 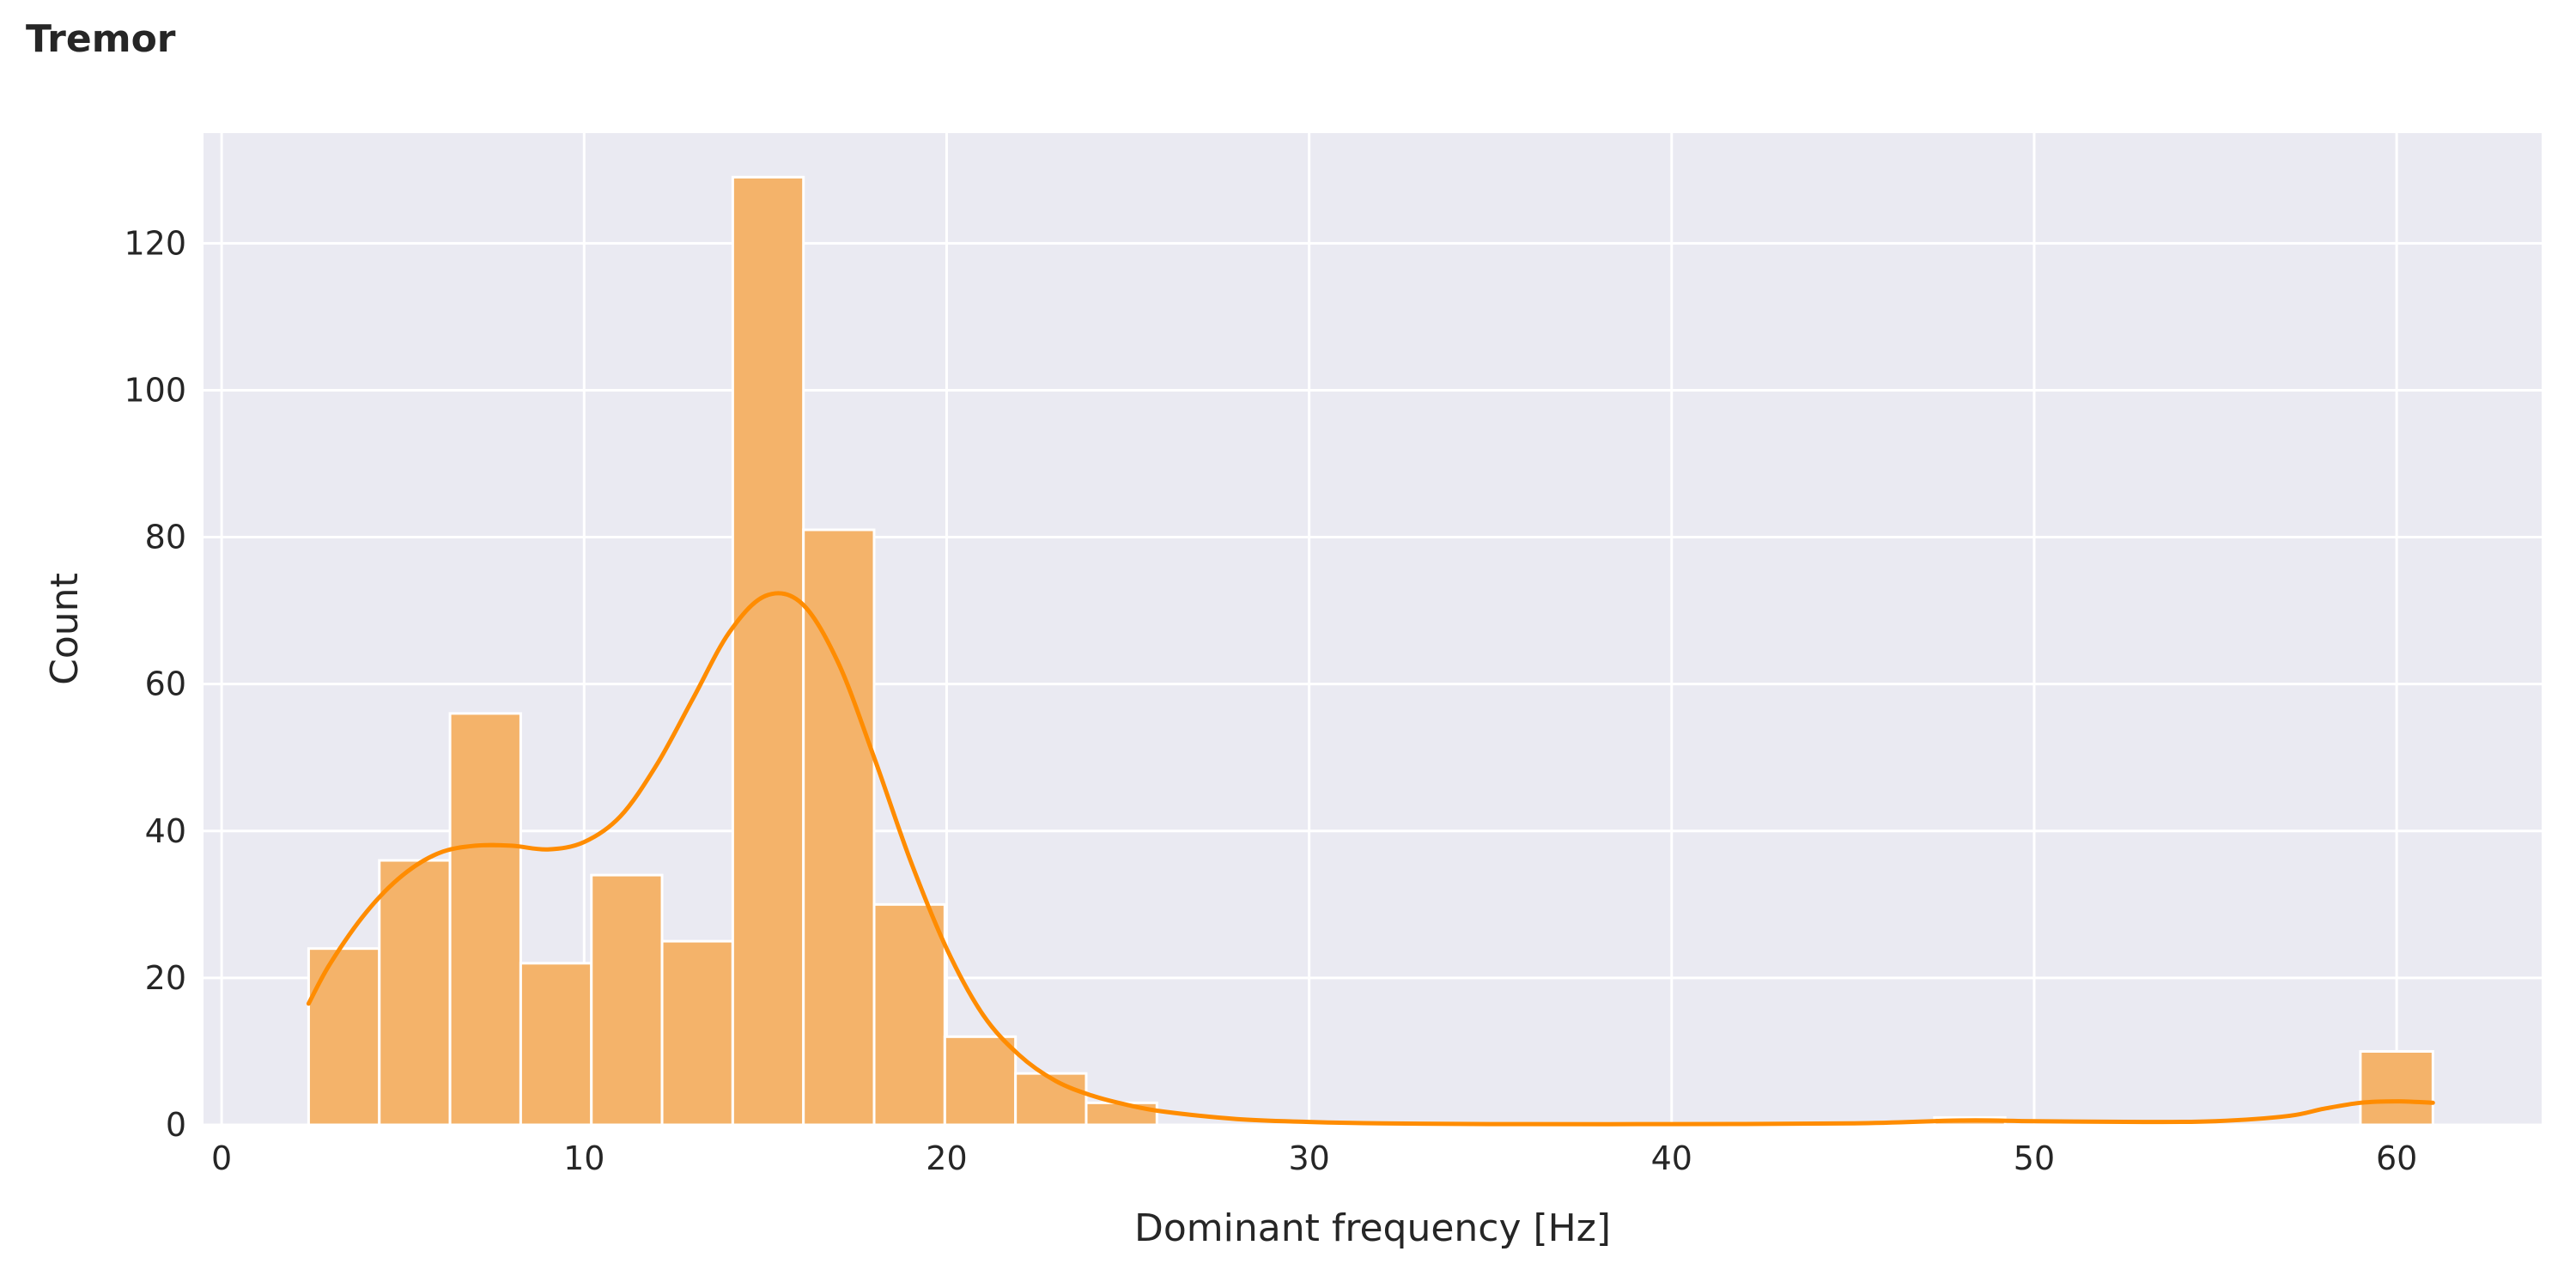 I want to click on y-tick-label: 60, so click(x=165, y=684).